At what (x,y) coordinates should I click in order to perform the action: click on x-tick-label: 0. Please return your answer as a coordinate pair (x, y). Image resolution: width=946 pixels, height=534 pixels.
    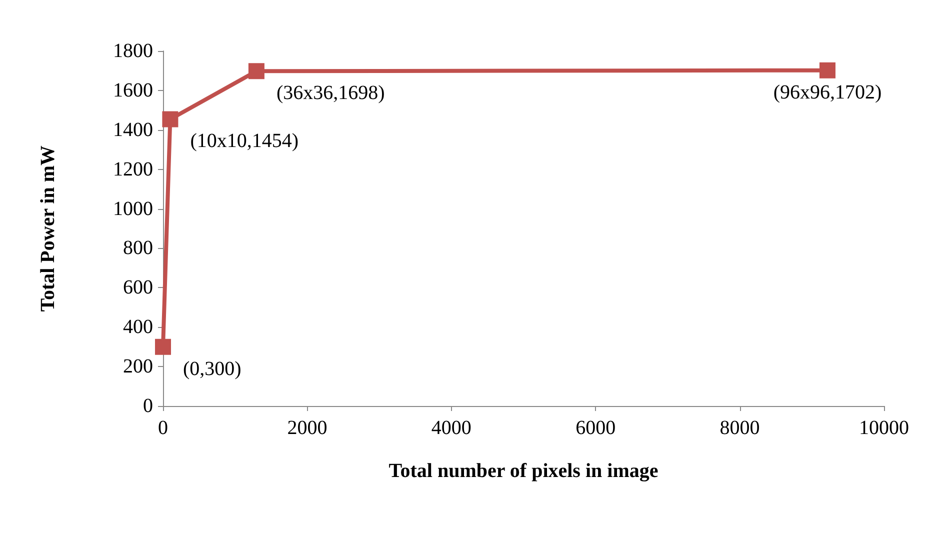
    Looking at the image, I should click on (163, 428).